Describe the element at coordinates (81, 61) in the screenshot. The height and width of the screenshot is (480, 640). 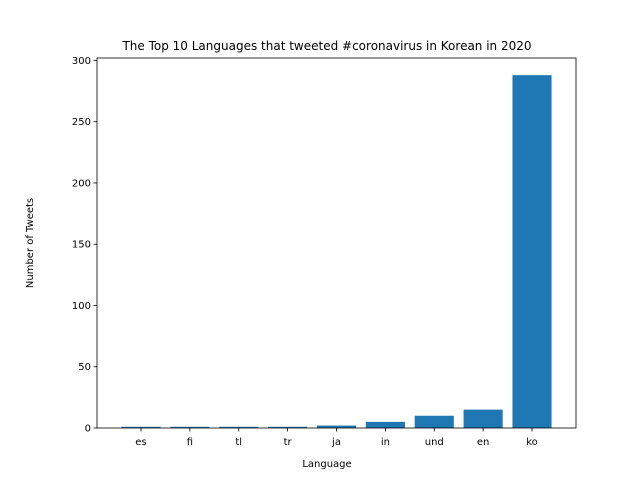
I see `y-tick-label: 300` at that location.